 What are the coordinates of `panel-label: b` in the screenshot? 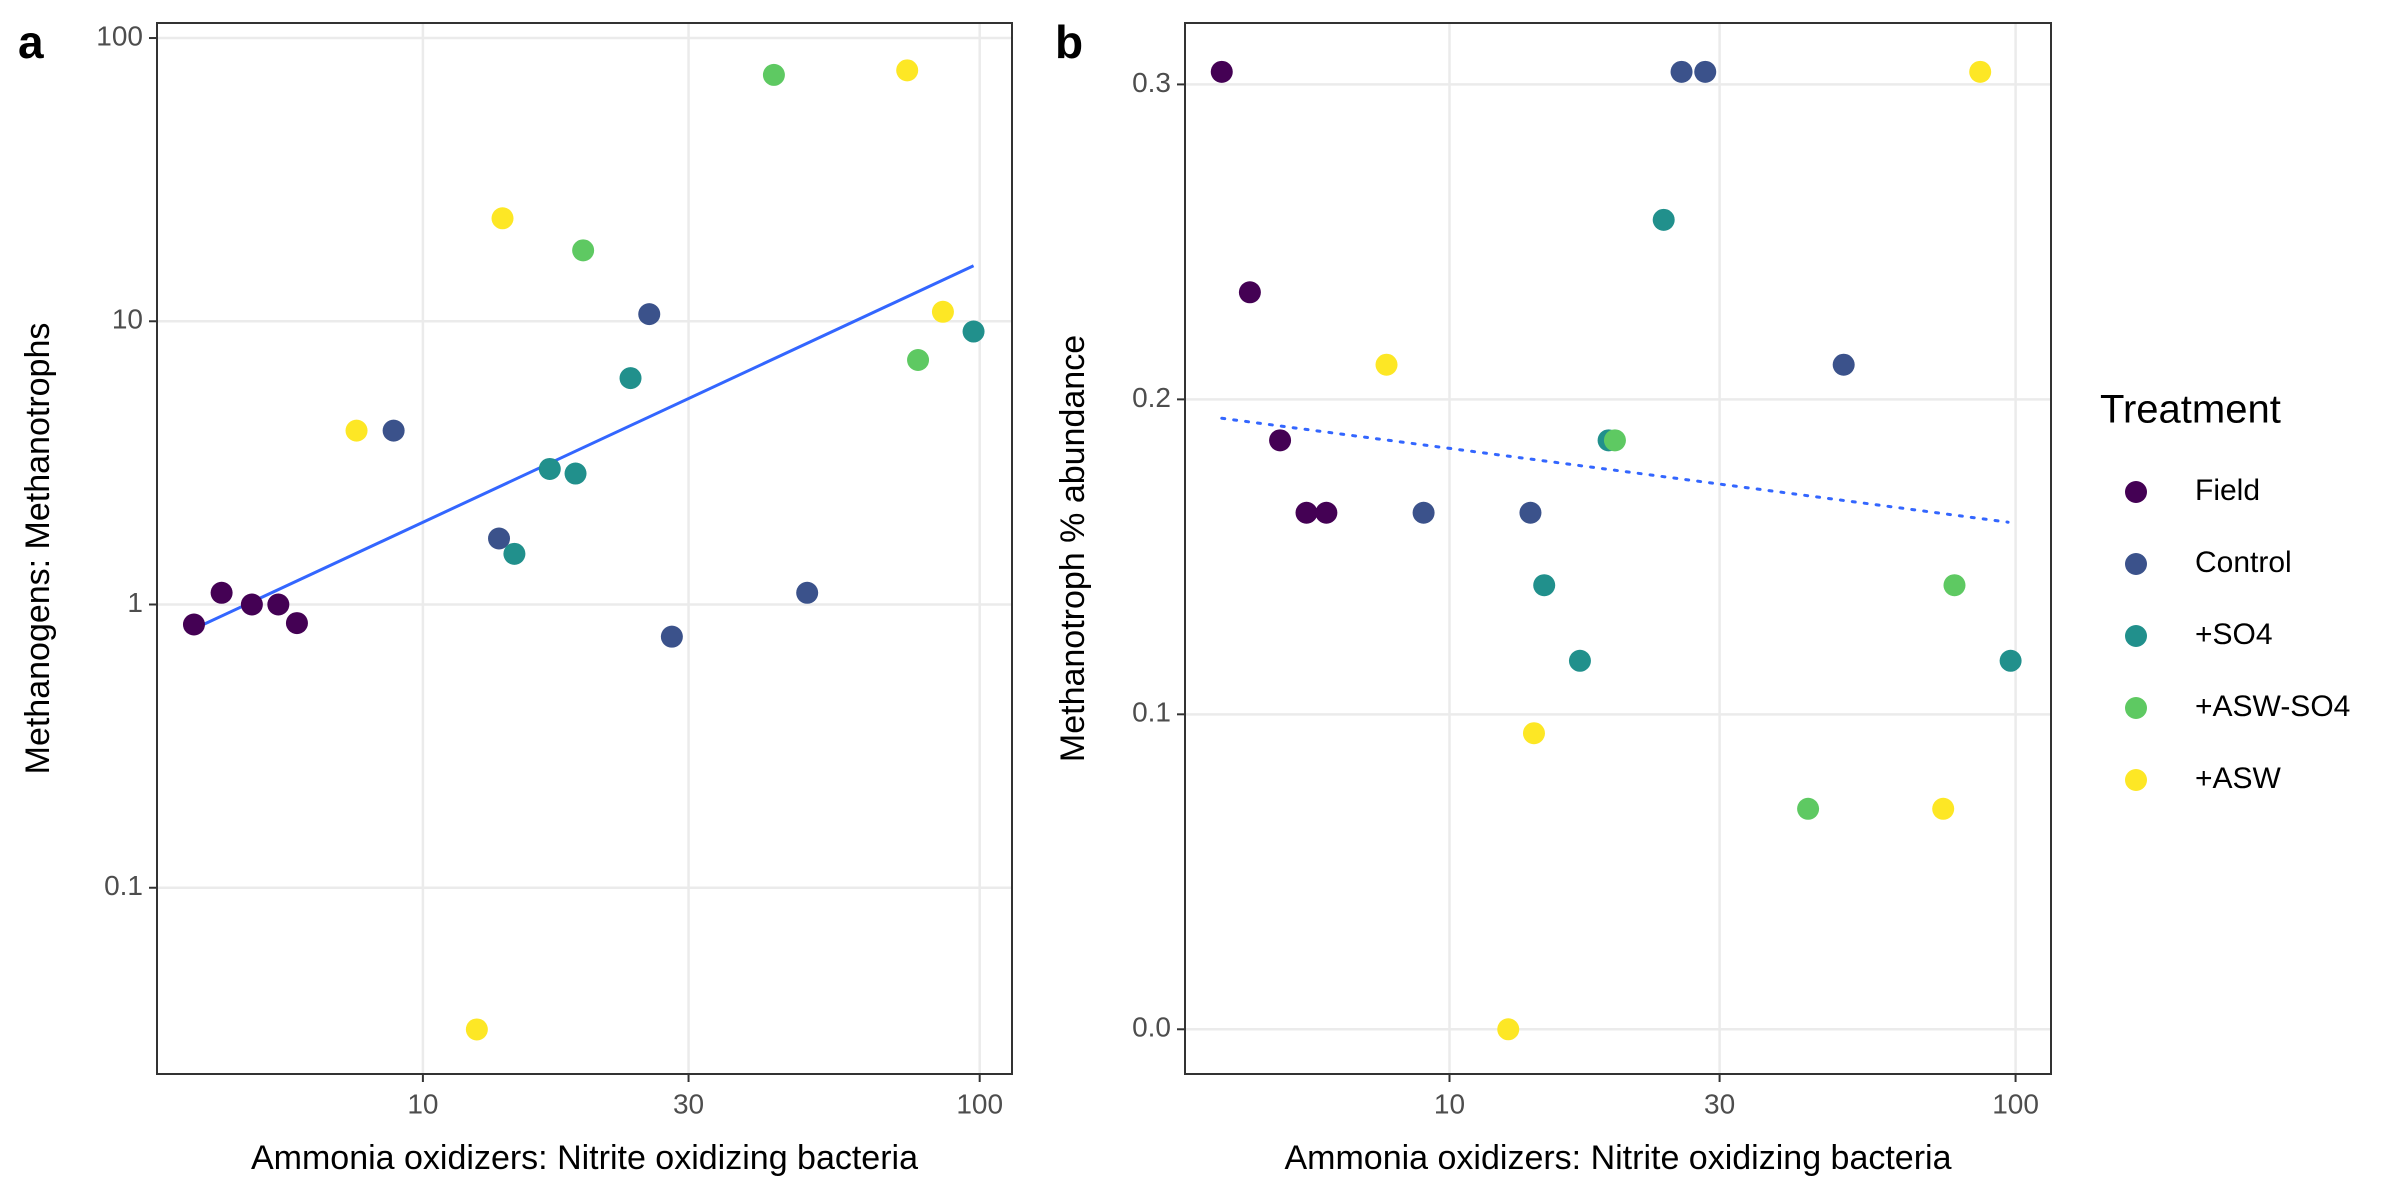 It's located at (1069, 42).